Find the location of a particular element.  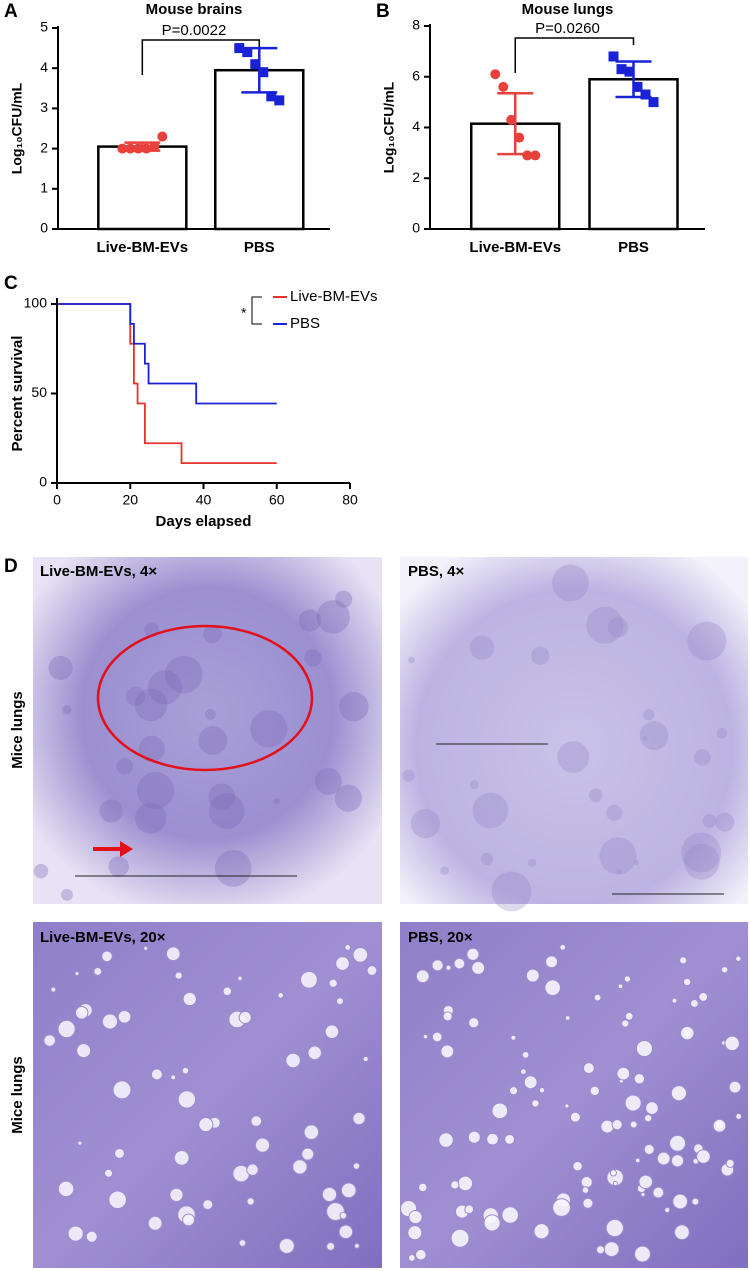

micrograph is located at coordinates (574, 1095).